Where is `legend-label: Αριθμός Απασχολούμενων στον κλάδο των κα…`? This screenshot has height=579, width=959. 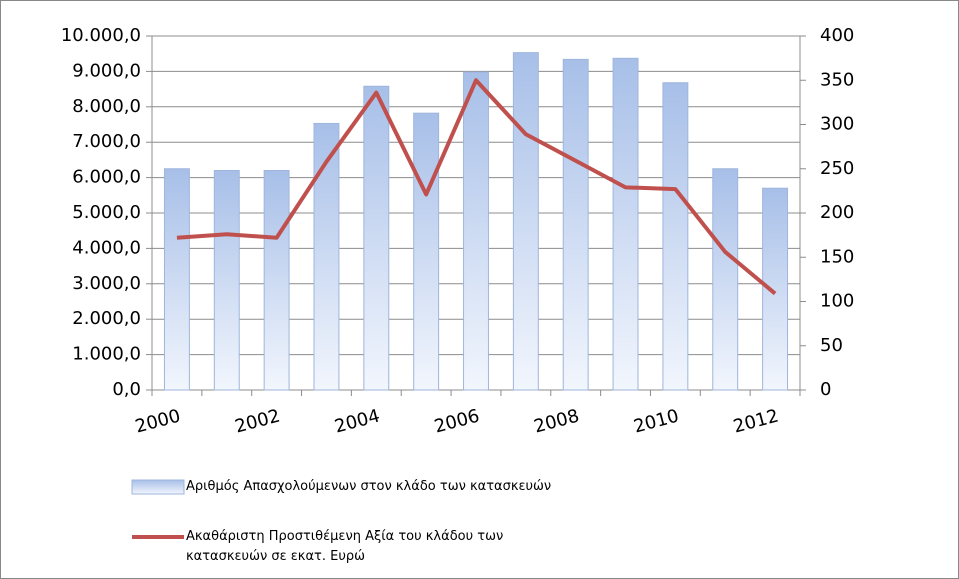
legend-label: Αριθμός Απασχολούμενων στον κλάδο των κα… is located at coordinates (369, 486).